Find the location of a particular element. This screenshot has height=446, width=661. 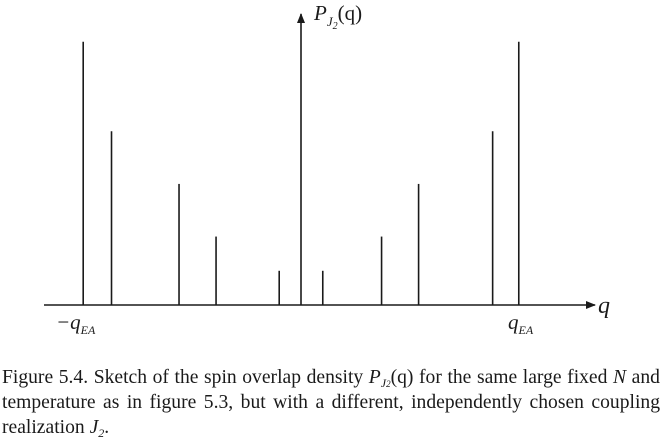

caption-symbol-j2: J2 is located at coordinates (97, 428).